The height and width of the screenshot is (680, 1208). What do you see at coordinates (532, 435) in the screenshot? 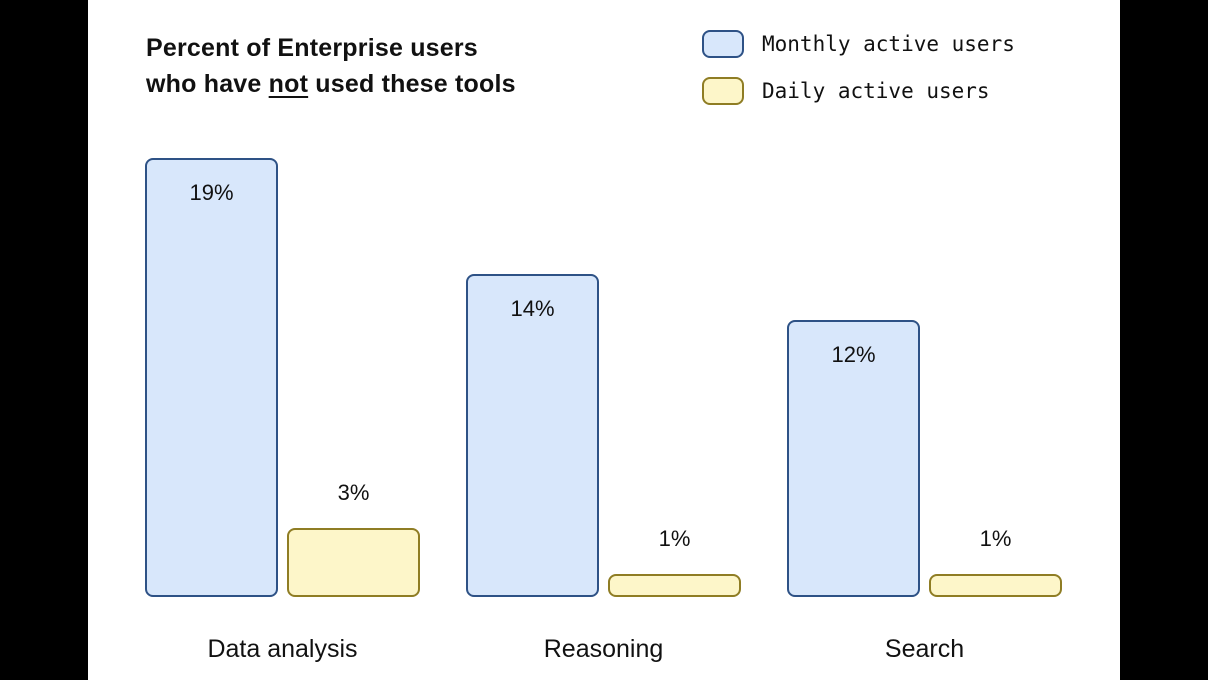
I see `bar-monthly-reasoning: 14%` at bounding box center [532, 435].